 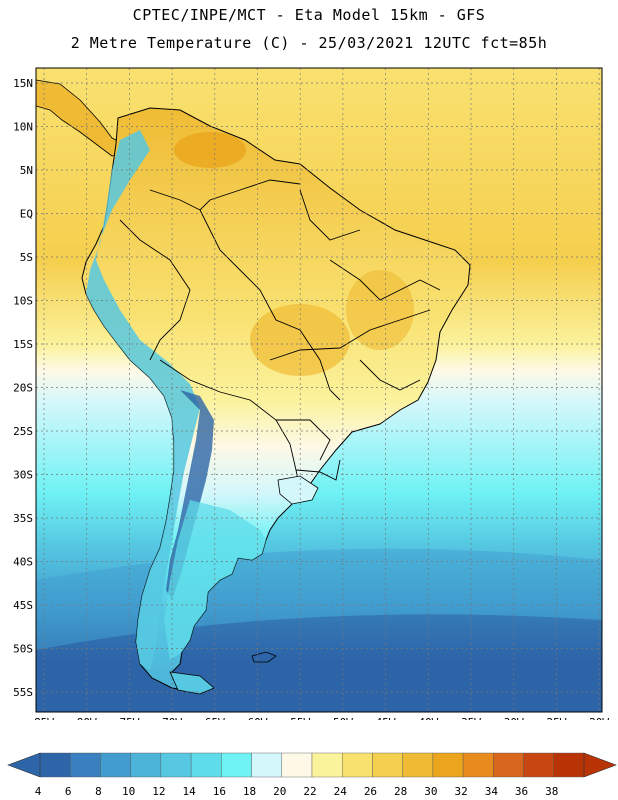 I want to click on colorbar-left-arrow, so click(x=24, y=765).